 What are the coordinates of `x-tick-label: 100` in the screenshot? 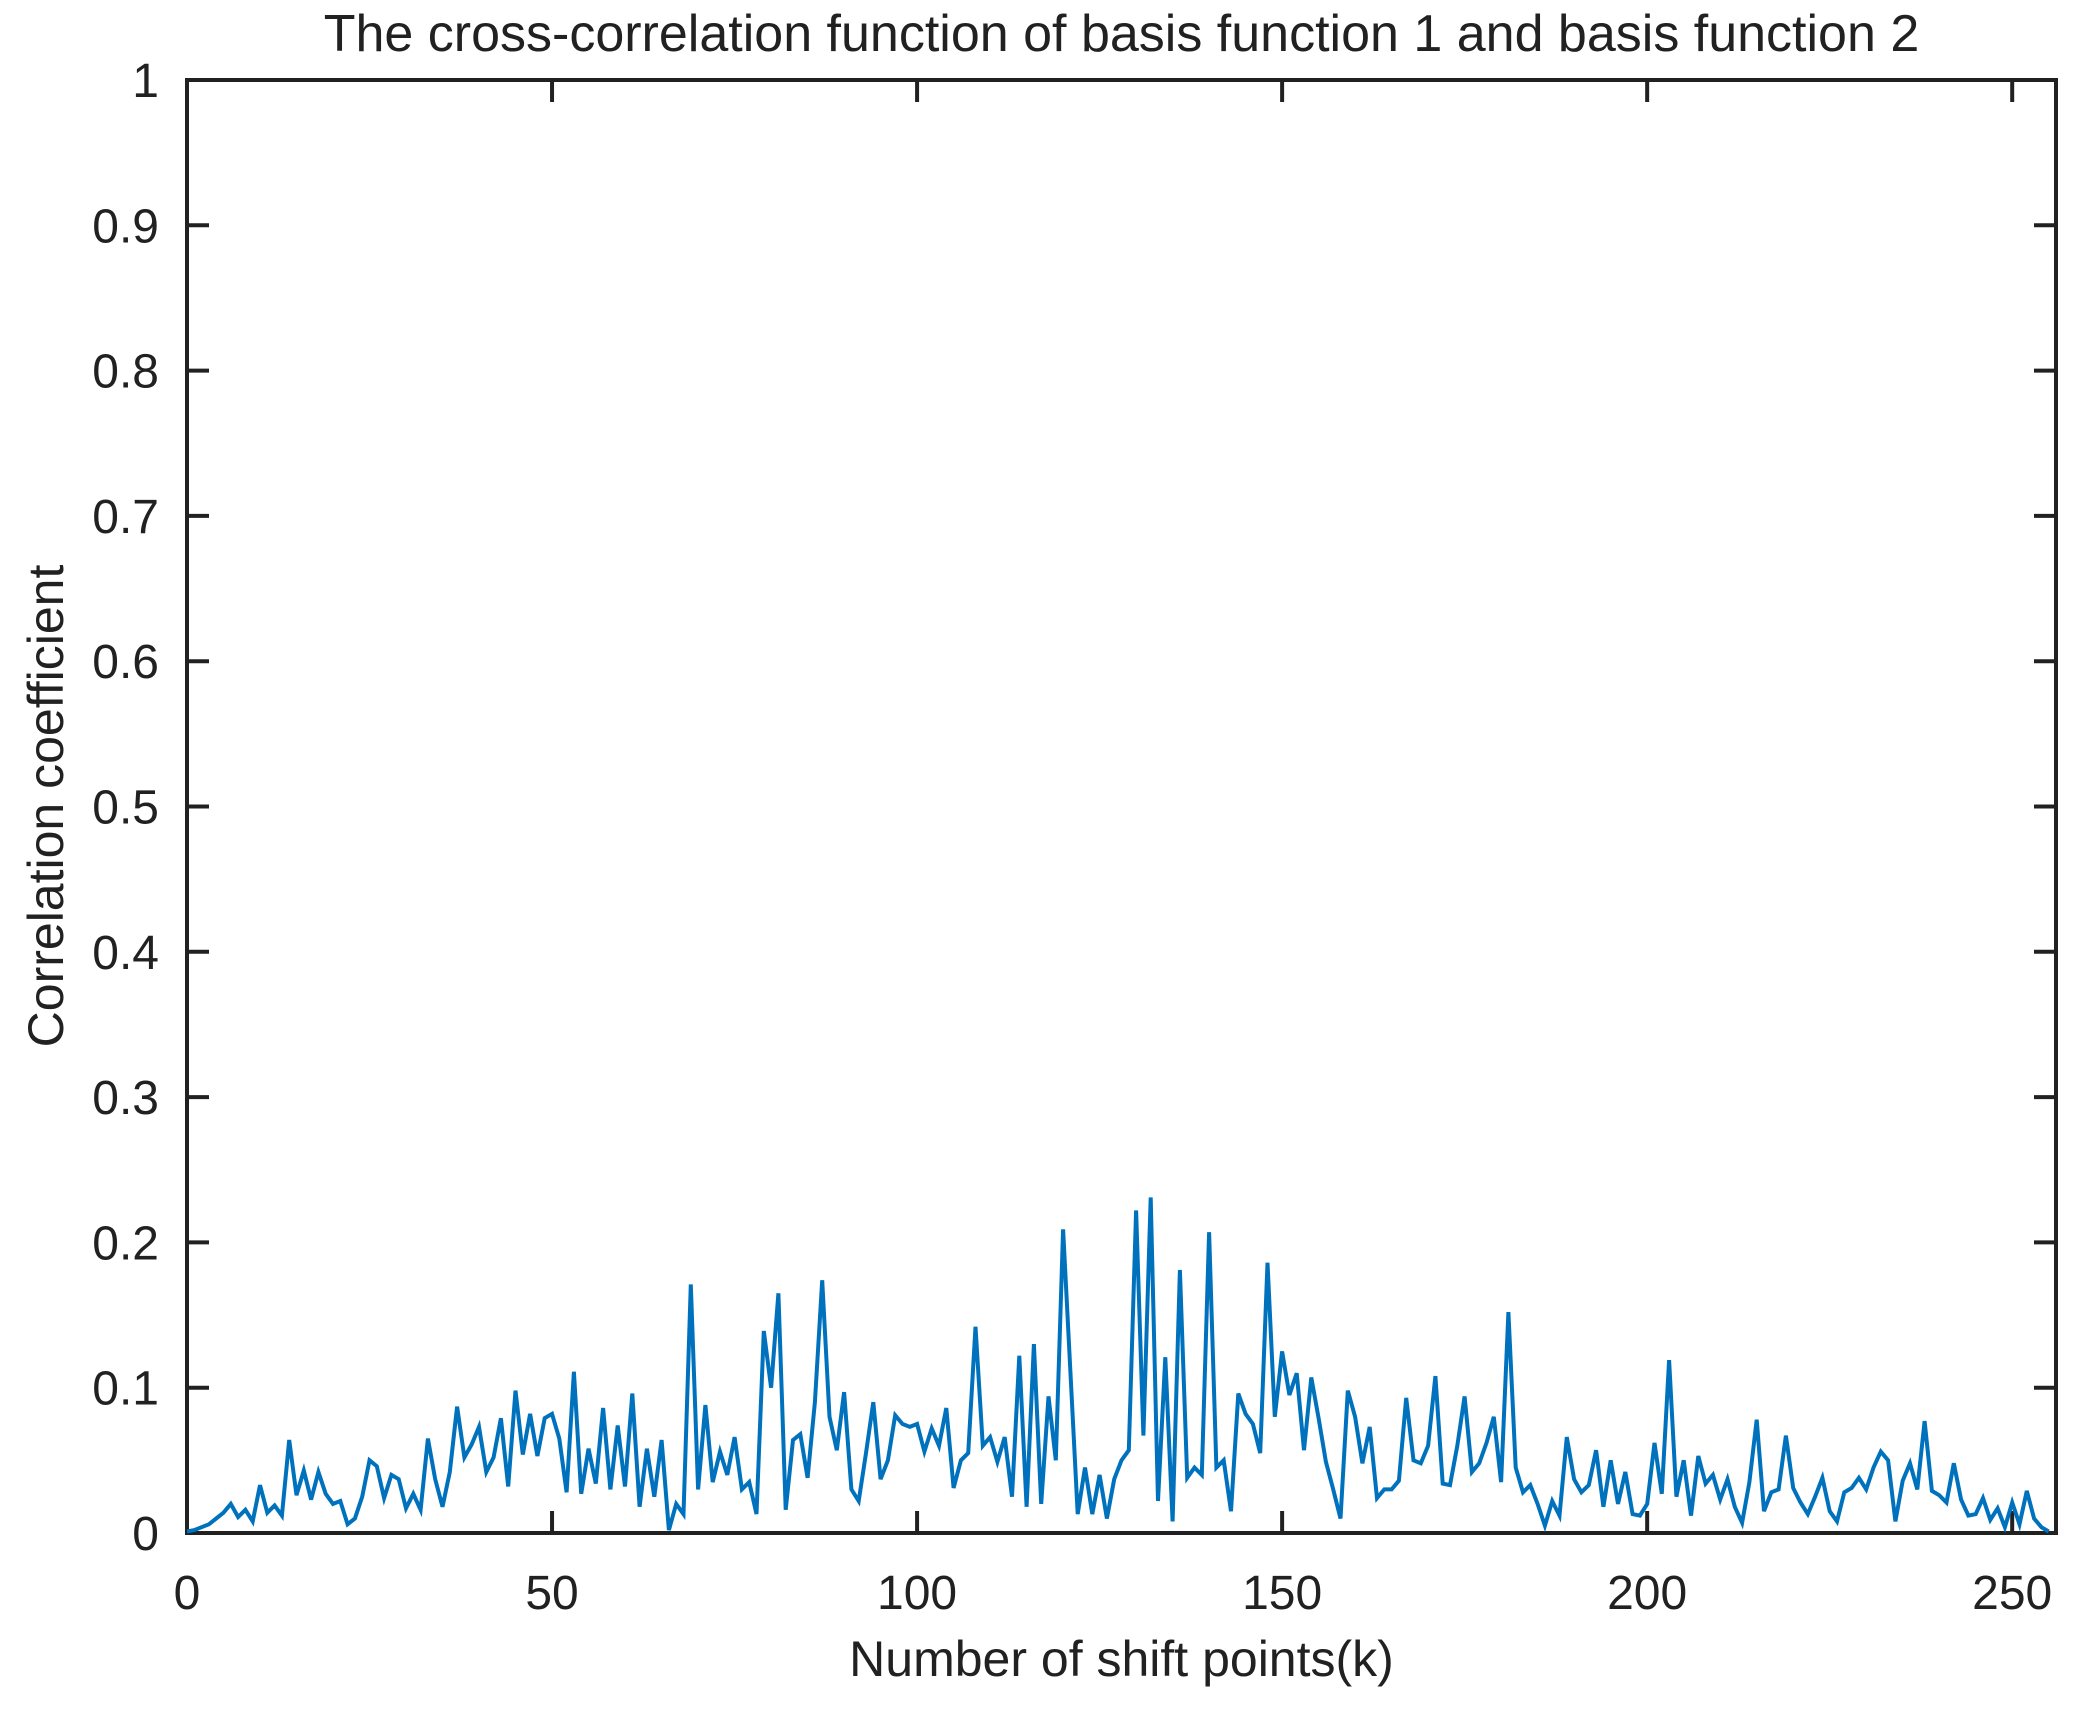 It's located at (917, 1593).